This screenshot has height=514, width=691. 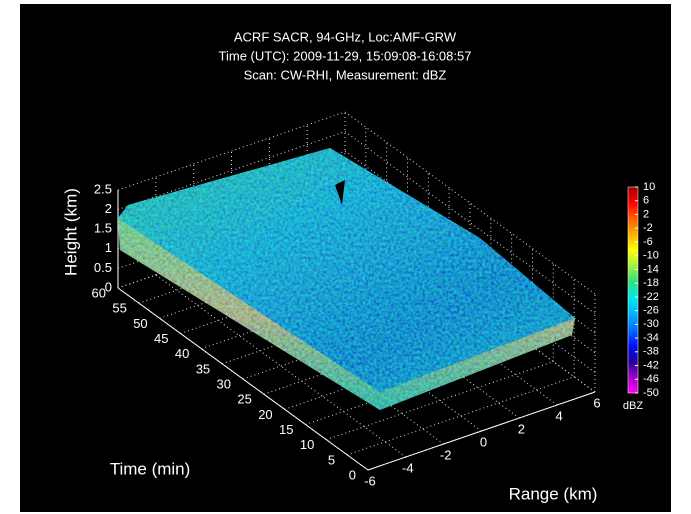 I want to click on z-tick-label: 1, so click(x=108, y=247).